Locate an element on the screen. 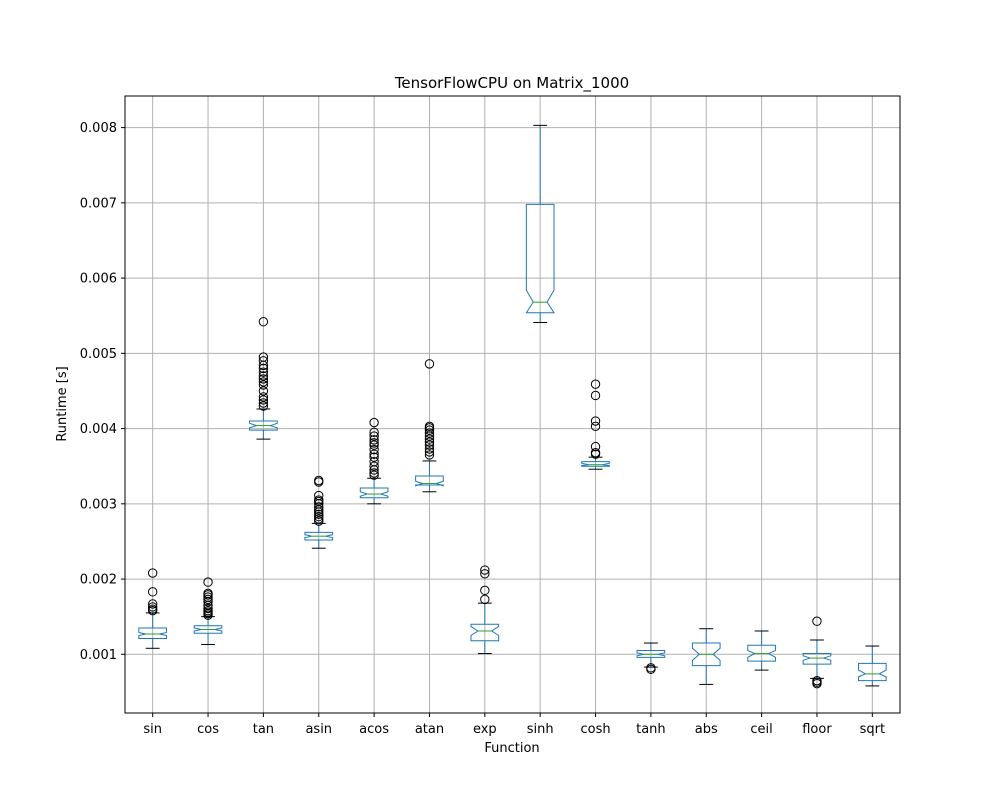 The image size is (1000, 800). x-tick-label-tan: tan is located at coordinates (263, 729).